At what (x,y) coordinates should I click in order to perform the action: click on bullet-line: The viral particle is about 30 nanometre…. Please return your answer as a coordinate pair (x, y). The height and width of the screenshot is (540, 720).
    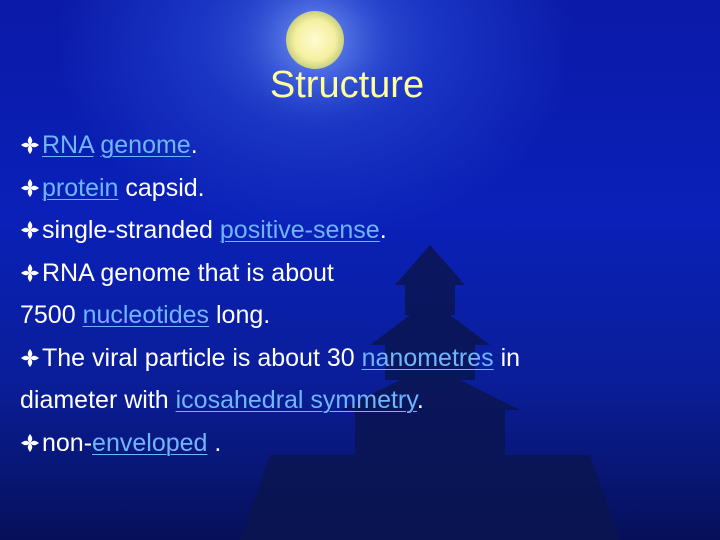
    Looking at the image, I should click on (365, 358).